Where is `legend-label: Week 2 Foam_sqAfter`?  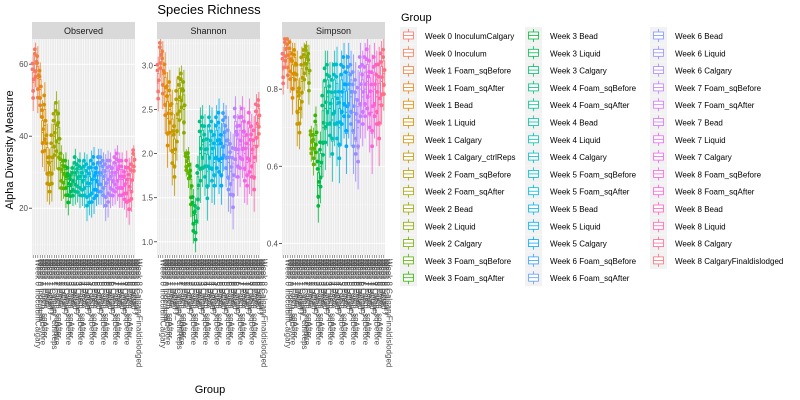
legend-label: Week 2 Foam_sqAfter is located at coordinates (465, 192).